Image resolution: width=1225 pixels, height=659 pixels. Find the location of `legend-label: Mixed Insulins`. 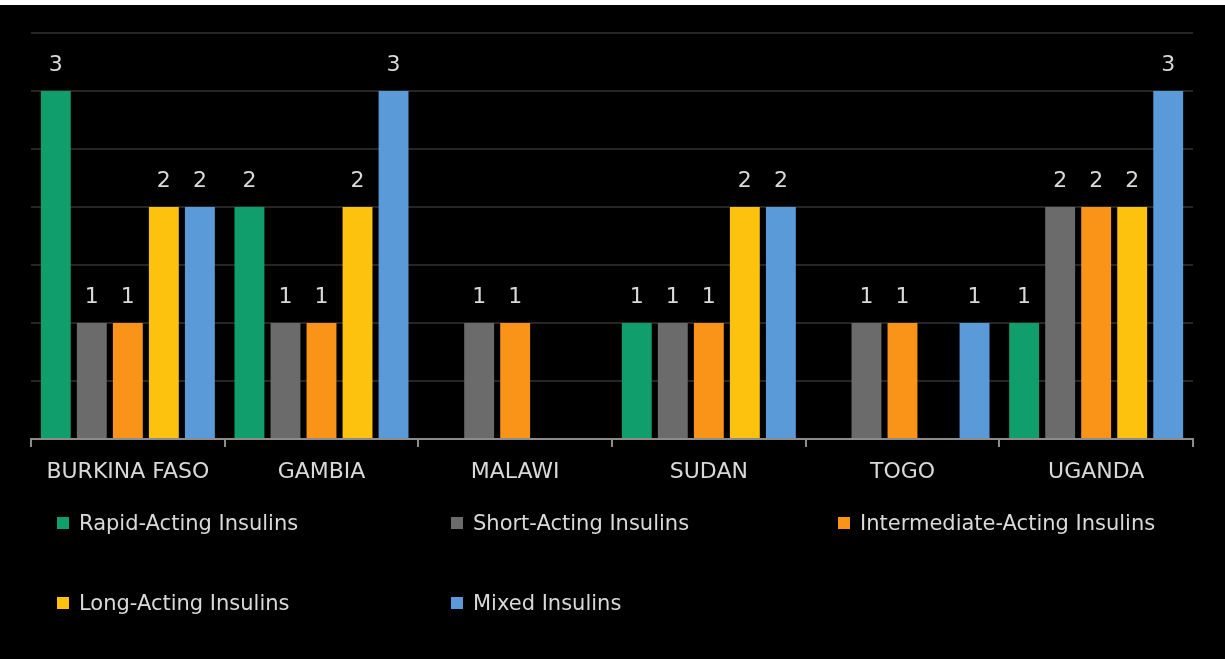

legend-label: Mixed Insulins is located at coordinates (547, 603).